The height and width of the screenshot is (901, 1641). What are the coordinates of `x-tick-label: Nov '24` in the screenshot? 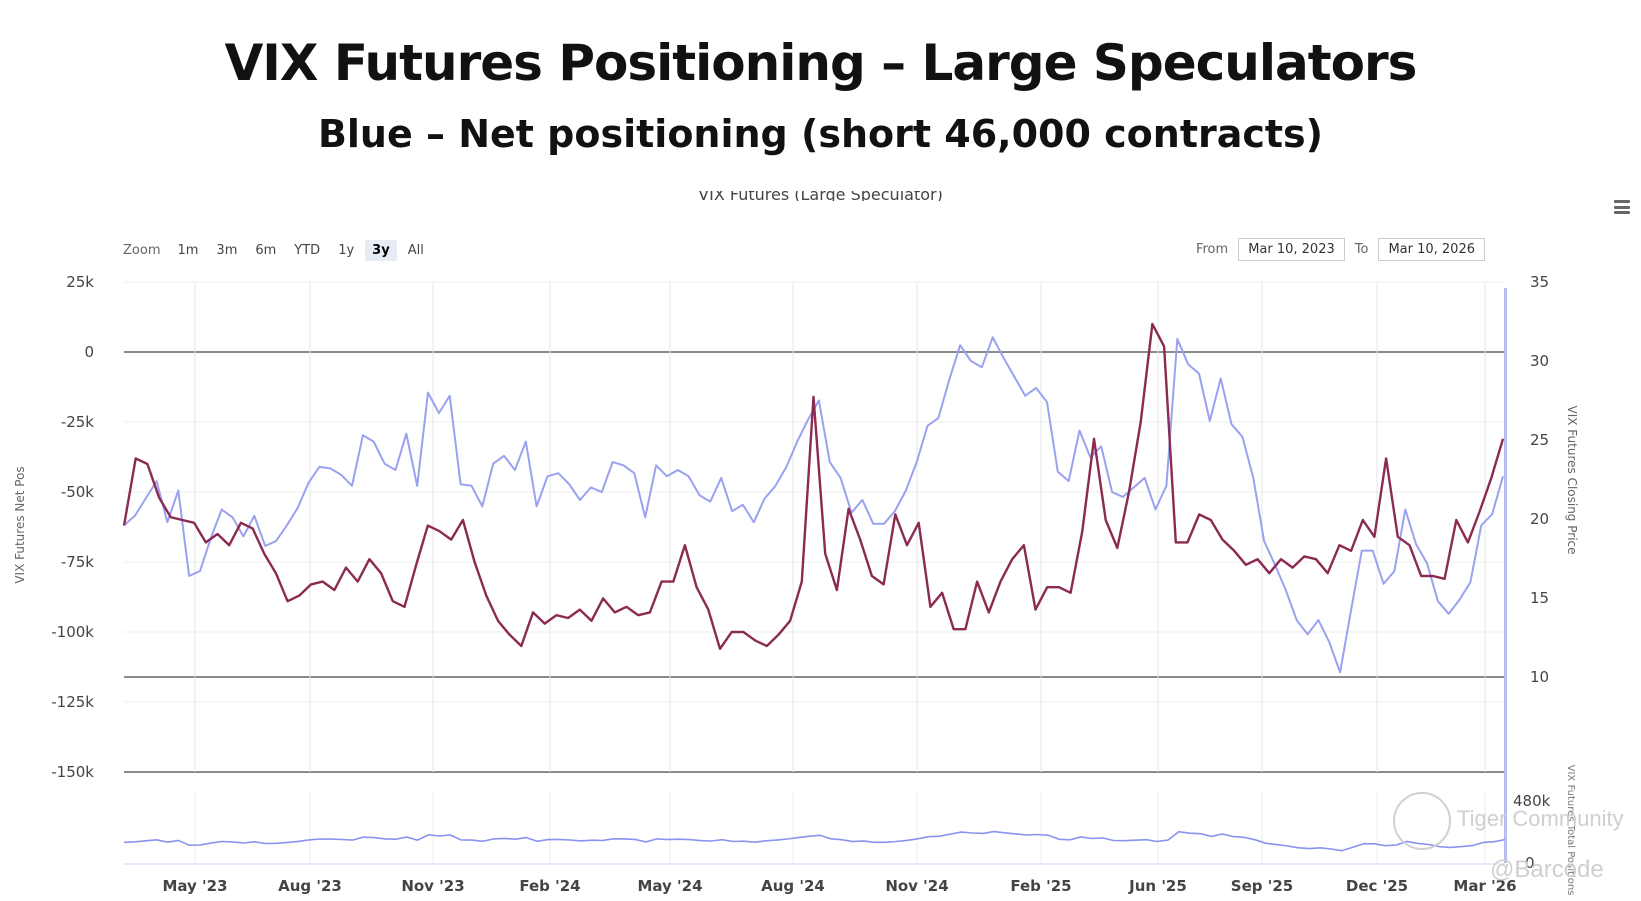 It's located at (916, 886).